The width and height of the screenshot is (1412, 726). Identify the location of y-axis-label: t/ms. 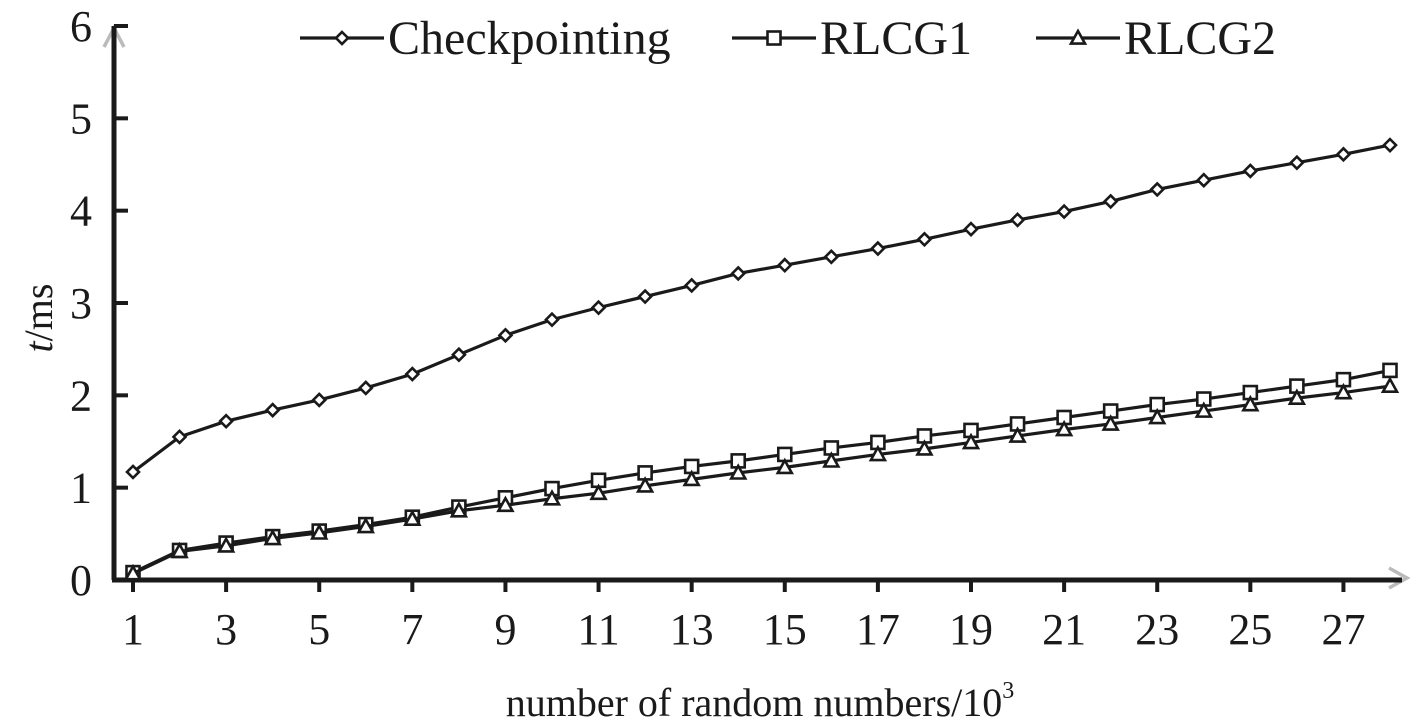
(38, 318).